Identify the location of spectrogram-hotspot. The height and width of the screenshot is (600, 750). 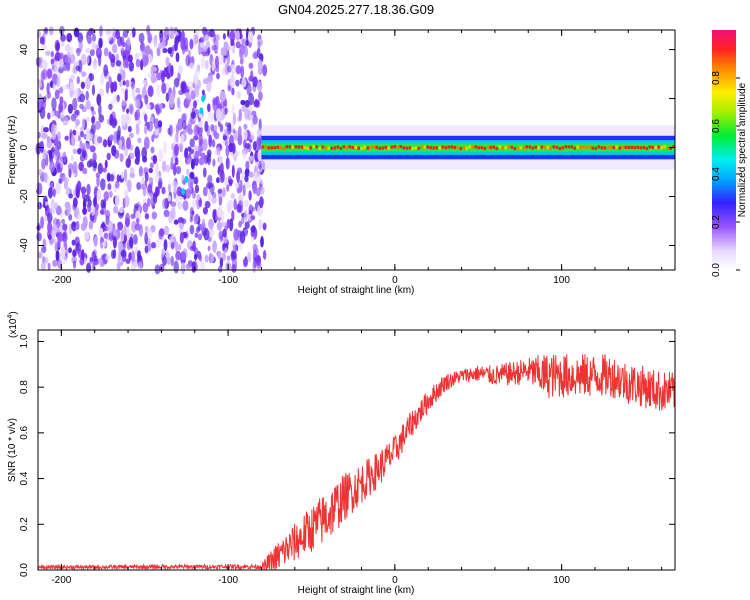
(201, 111).